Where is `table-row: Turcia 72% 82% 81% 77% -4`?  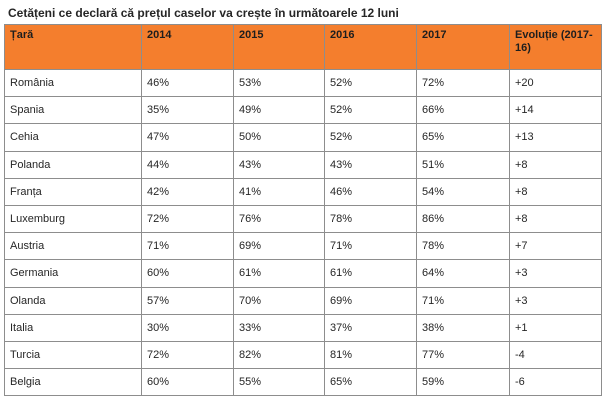 table-row: Turcia 72% 82% 81% 77% -4 is located at coordinates (303, 355).